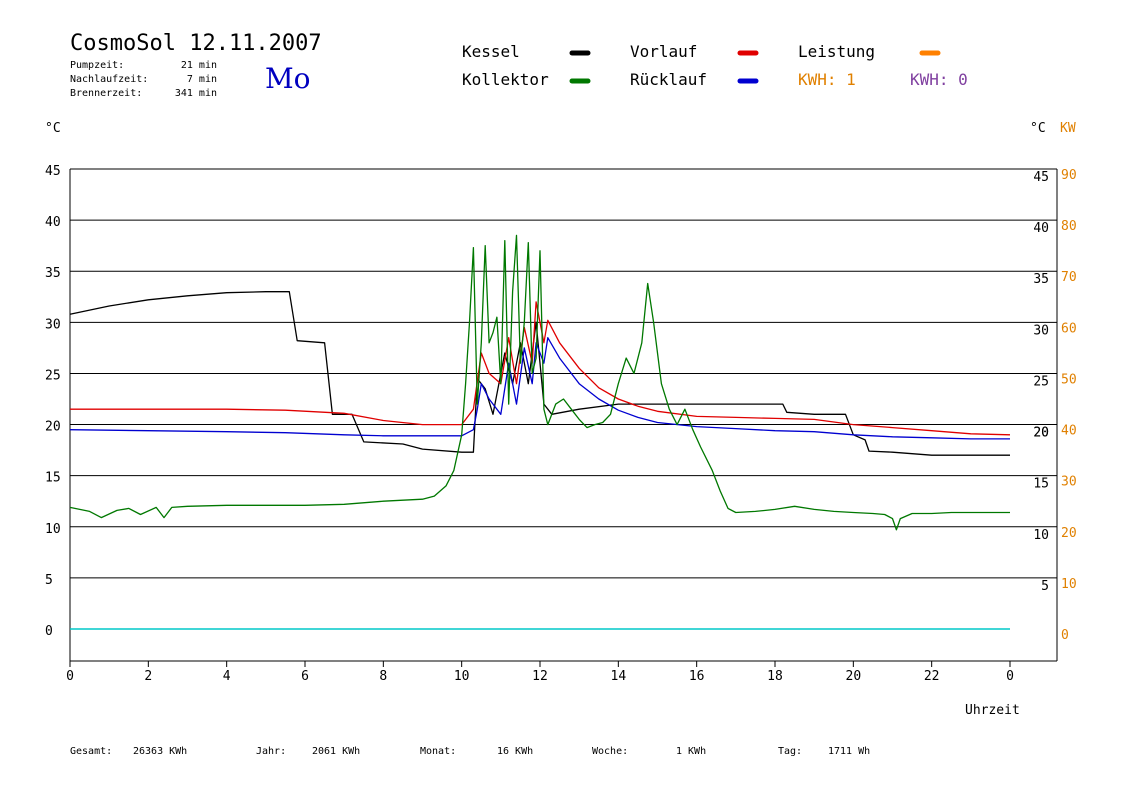 The height and width of the screenshot is (812, 1148). I want to click on legend-label: Vorlauf, so click(663, 51).